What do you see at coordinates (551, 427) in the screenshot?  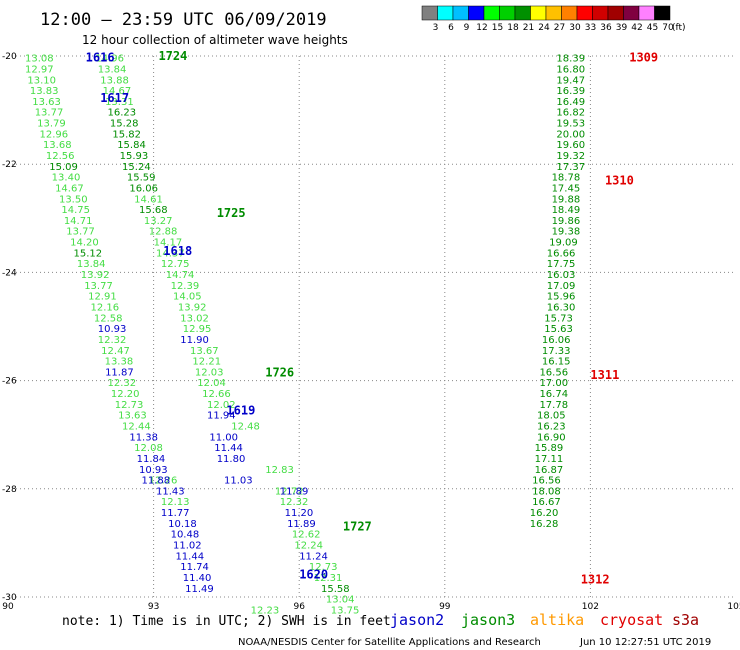 I see `cryosat-value-label: 16.23` at bounding box center [551, 427].